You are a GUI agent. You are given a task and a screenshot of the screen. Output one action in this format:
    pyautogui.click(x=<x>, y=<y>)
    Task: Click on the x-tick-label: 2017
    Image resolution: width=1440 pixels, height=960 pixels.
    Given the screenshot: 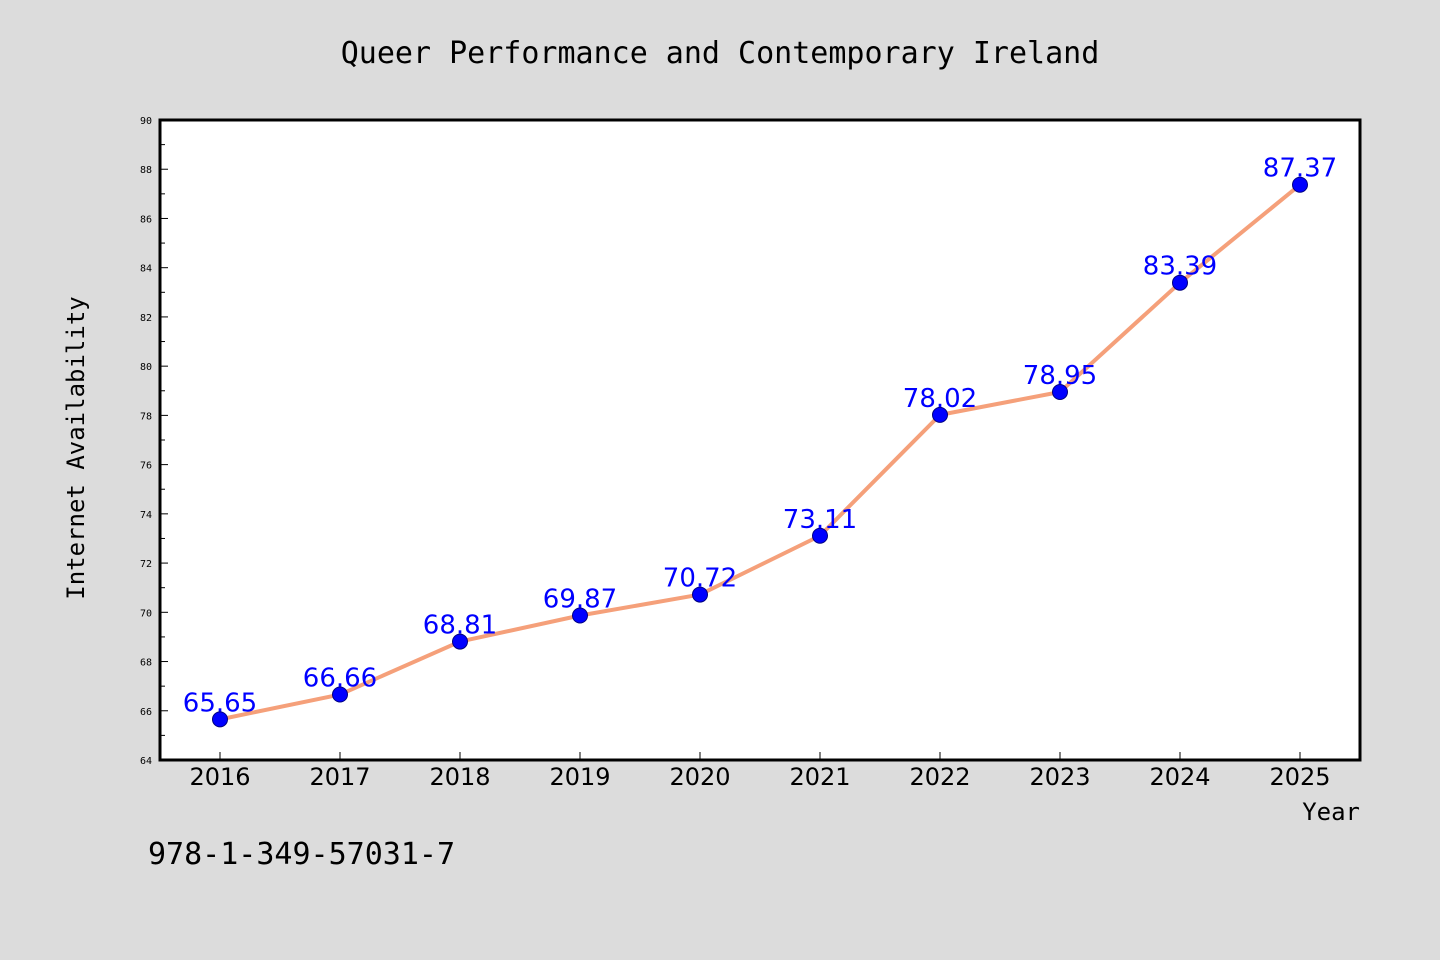 What is the action you would take?
    pyautogui.click(x=339, y=777)
    